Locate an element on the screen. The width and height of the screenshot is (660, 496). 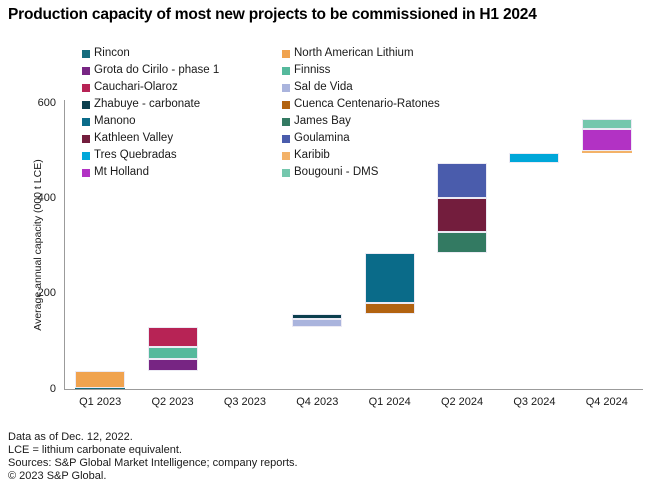
legend-label: Tres Quebradas is located at coordinates (135, 155).